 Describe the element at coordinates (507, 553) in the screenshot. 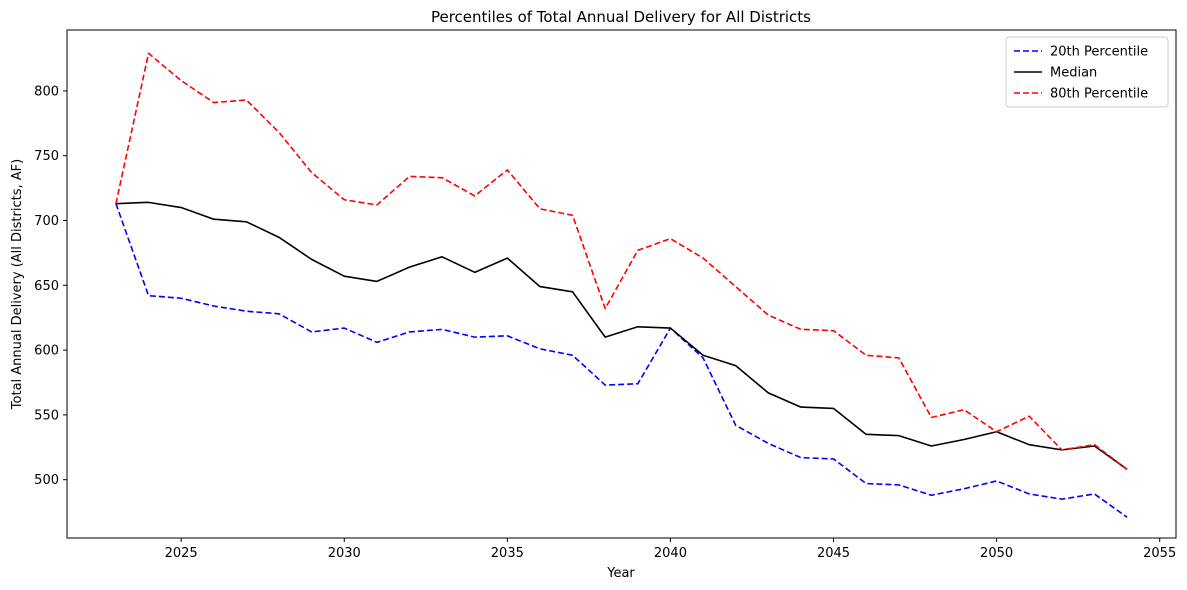

I see `x-tick-label: 2035` at that location.